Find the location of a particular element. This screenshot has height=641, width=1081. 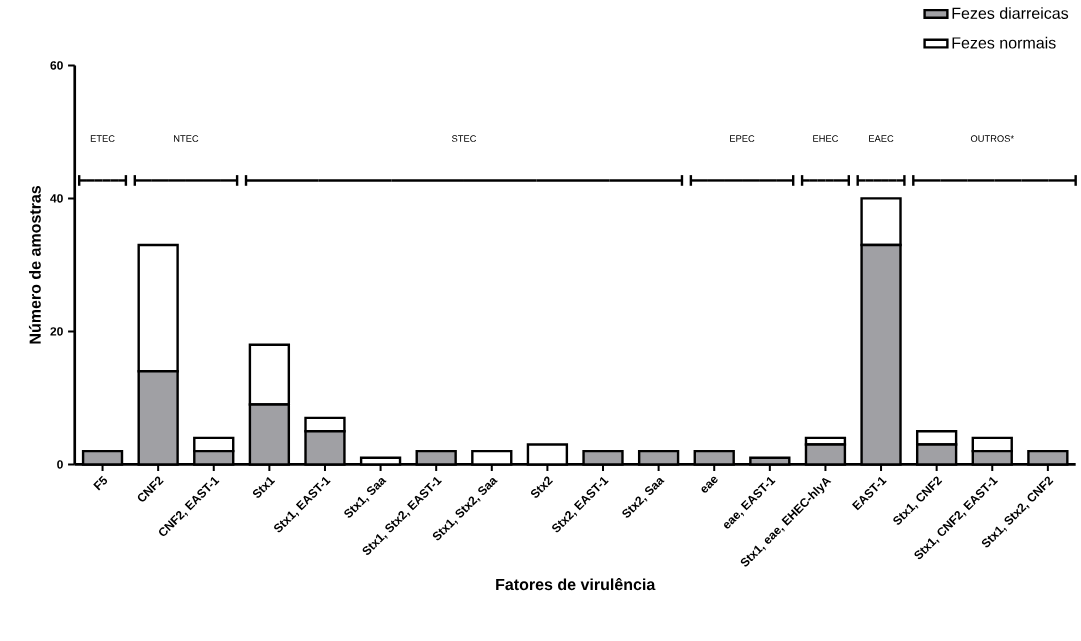

annotation: EPEC is located at coordinates (742, 139).